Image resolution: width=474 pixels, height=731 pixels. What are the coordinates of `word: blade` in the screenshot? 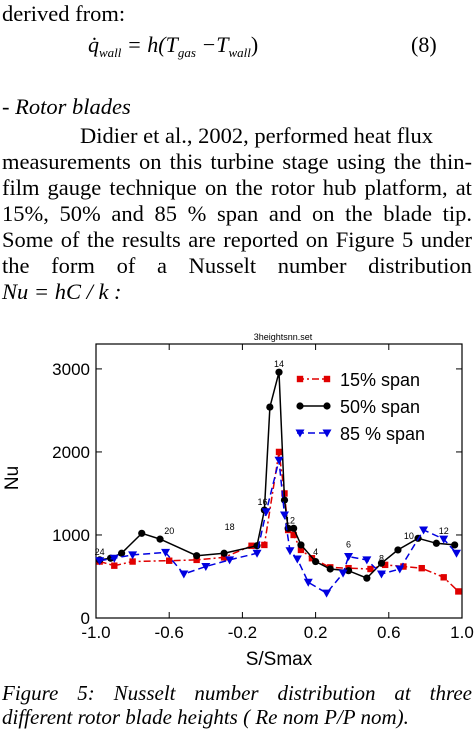 It's located at (407, 213).